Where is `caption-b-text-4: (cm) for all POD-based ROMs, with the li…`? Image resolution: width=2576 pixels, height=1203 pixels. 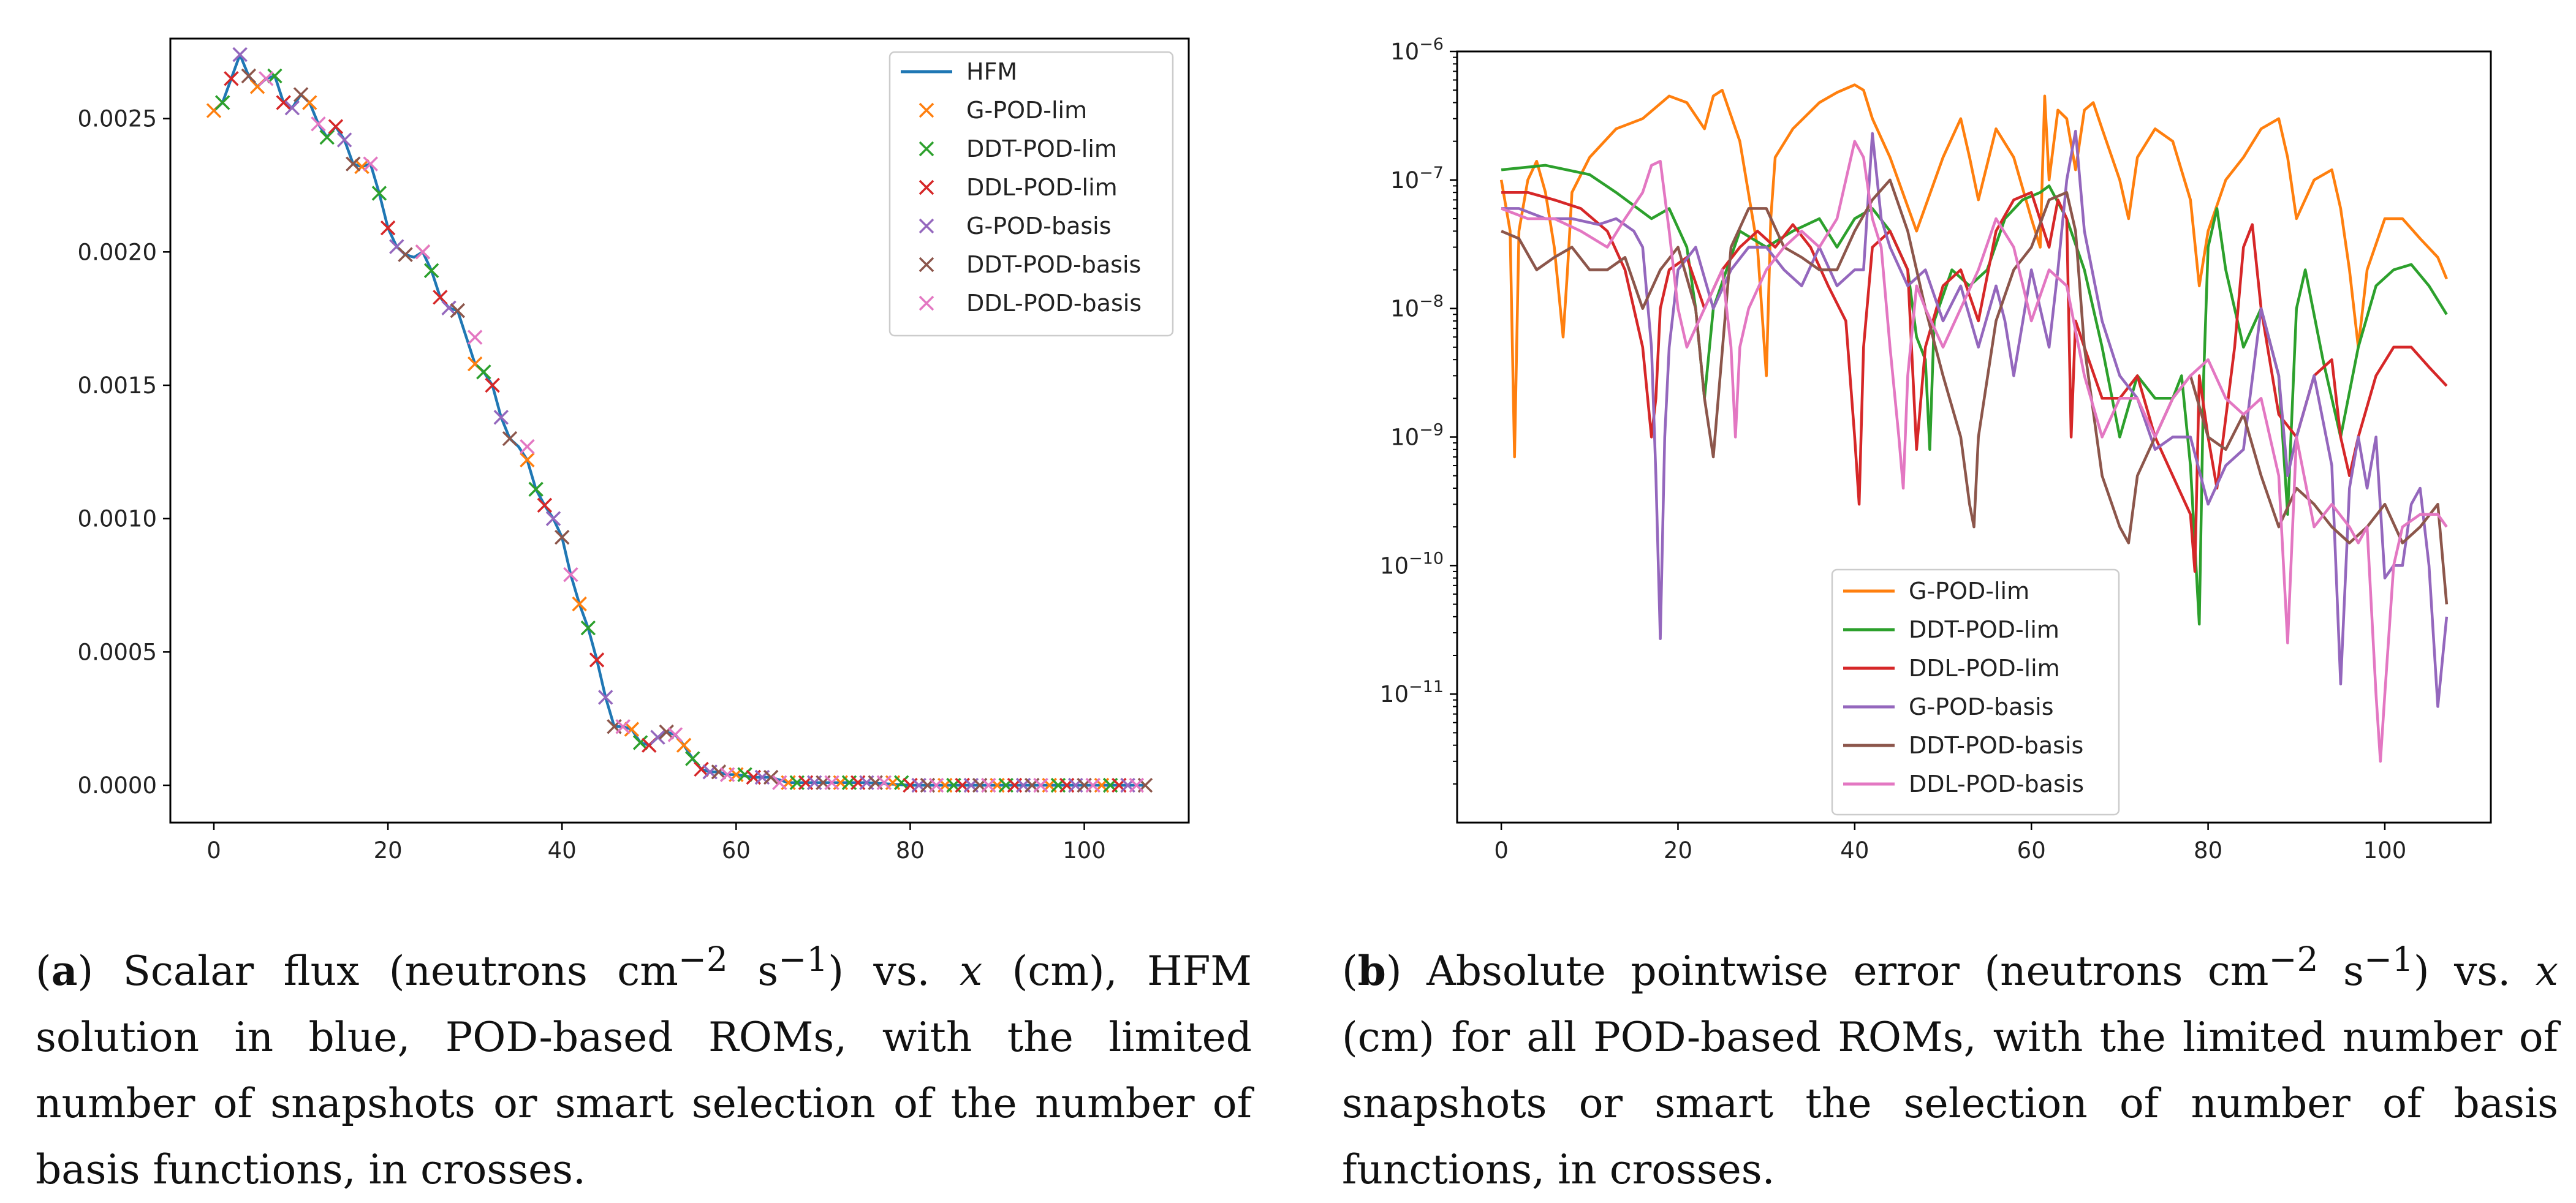
caption-b-text-4: (cm) for all POD-based ROMs, with the li… is located at coordinates (1950, 1103).